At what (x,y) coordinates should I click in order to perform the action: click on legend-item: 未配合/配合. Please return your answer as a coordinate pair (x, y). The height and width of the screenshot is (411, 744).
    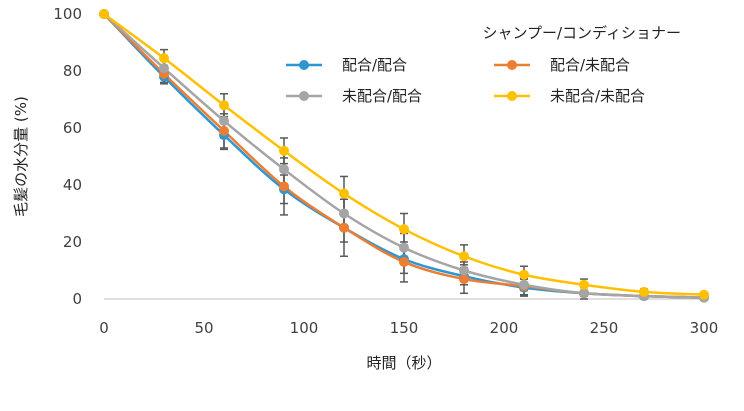
    Looking at the image, I should click on (354, 96).